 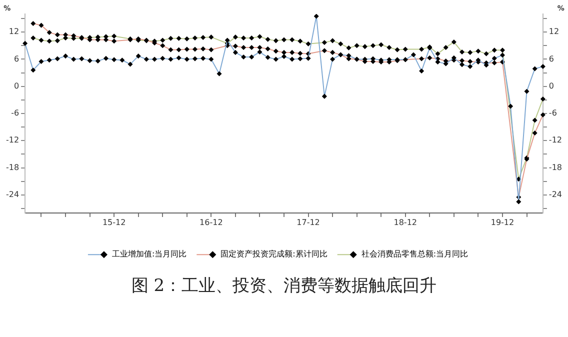 I want to click on y2-tick-label: -12, so click(x=555, y=140).